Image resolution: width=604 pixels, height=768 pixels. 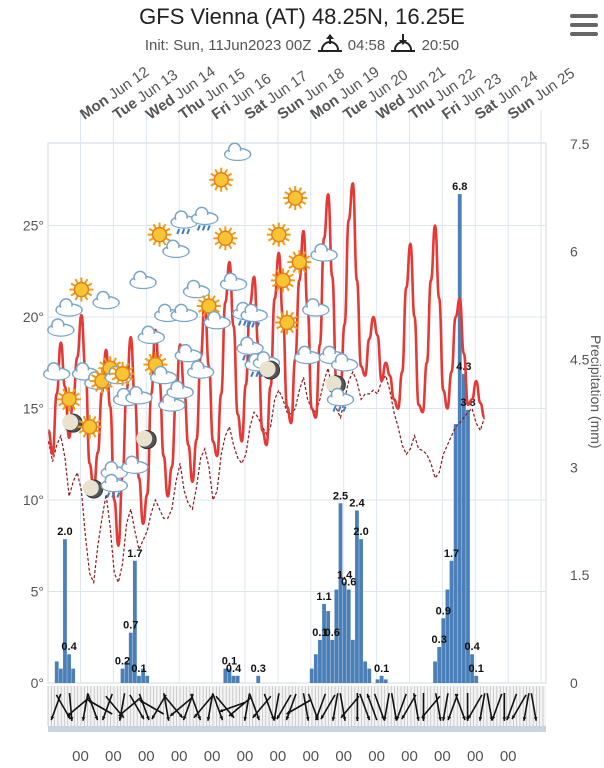 What do you see at coordinates (439, 640) in the screenshot?
I see `precip-value-label: 0.3` at bounding box center [439, 640].